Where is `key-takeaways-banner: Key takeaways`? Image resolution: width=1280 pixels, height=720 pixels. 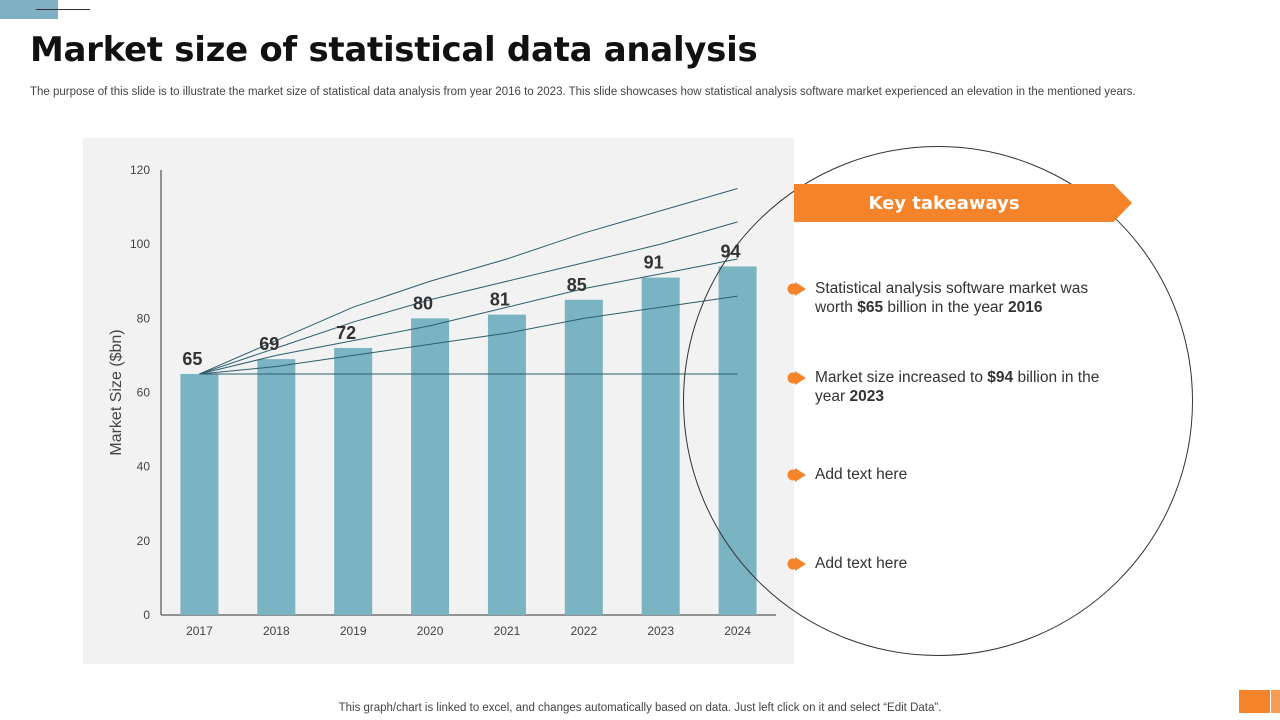
key-takeaways-banner: Key takeaways is located at coordinates (963, 203).